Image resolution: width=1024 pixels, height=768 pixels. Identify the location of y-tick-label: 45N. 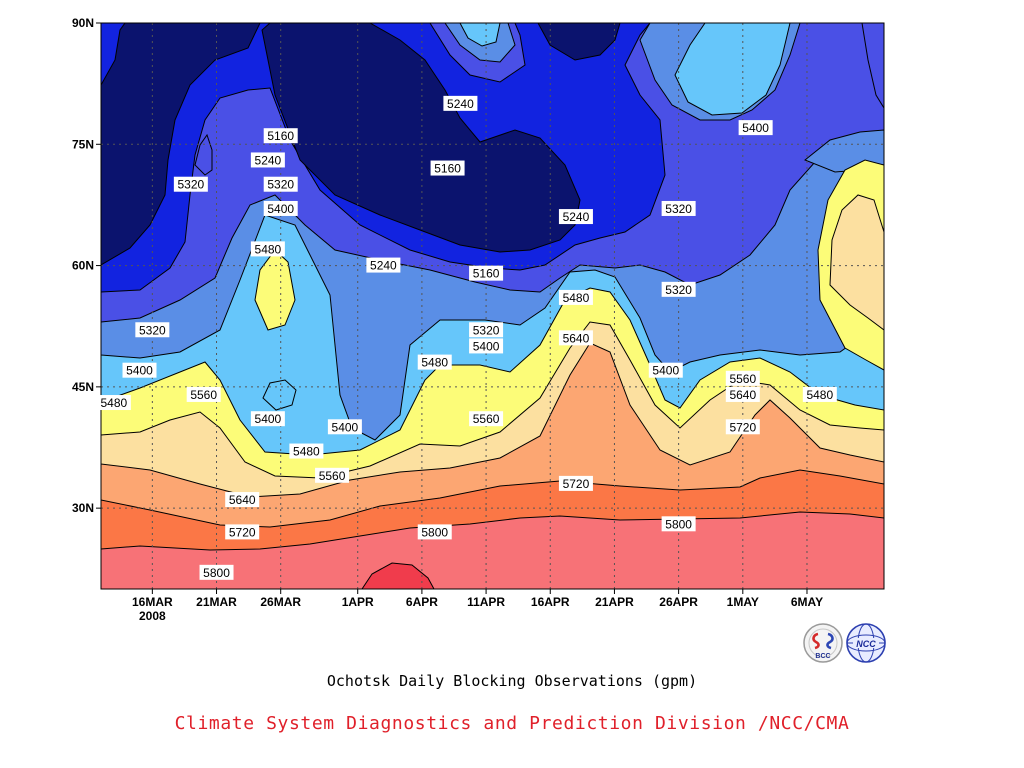
(83, 387).